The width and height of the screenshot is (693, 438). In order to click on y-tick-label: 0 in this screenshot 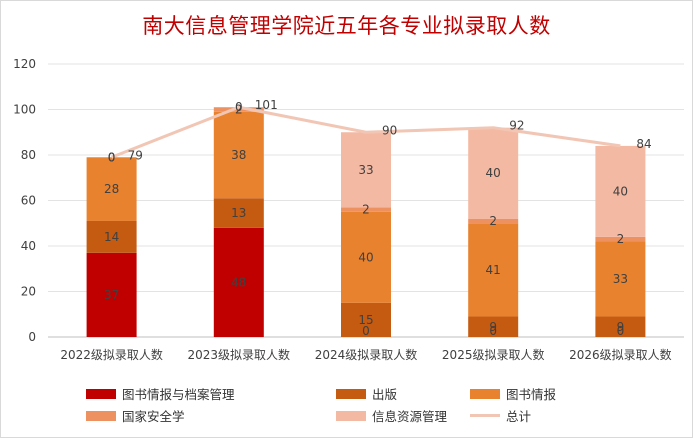, I will do `click(32, 337)`.